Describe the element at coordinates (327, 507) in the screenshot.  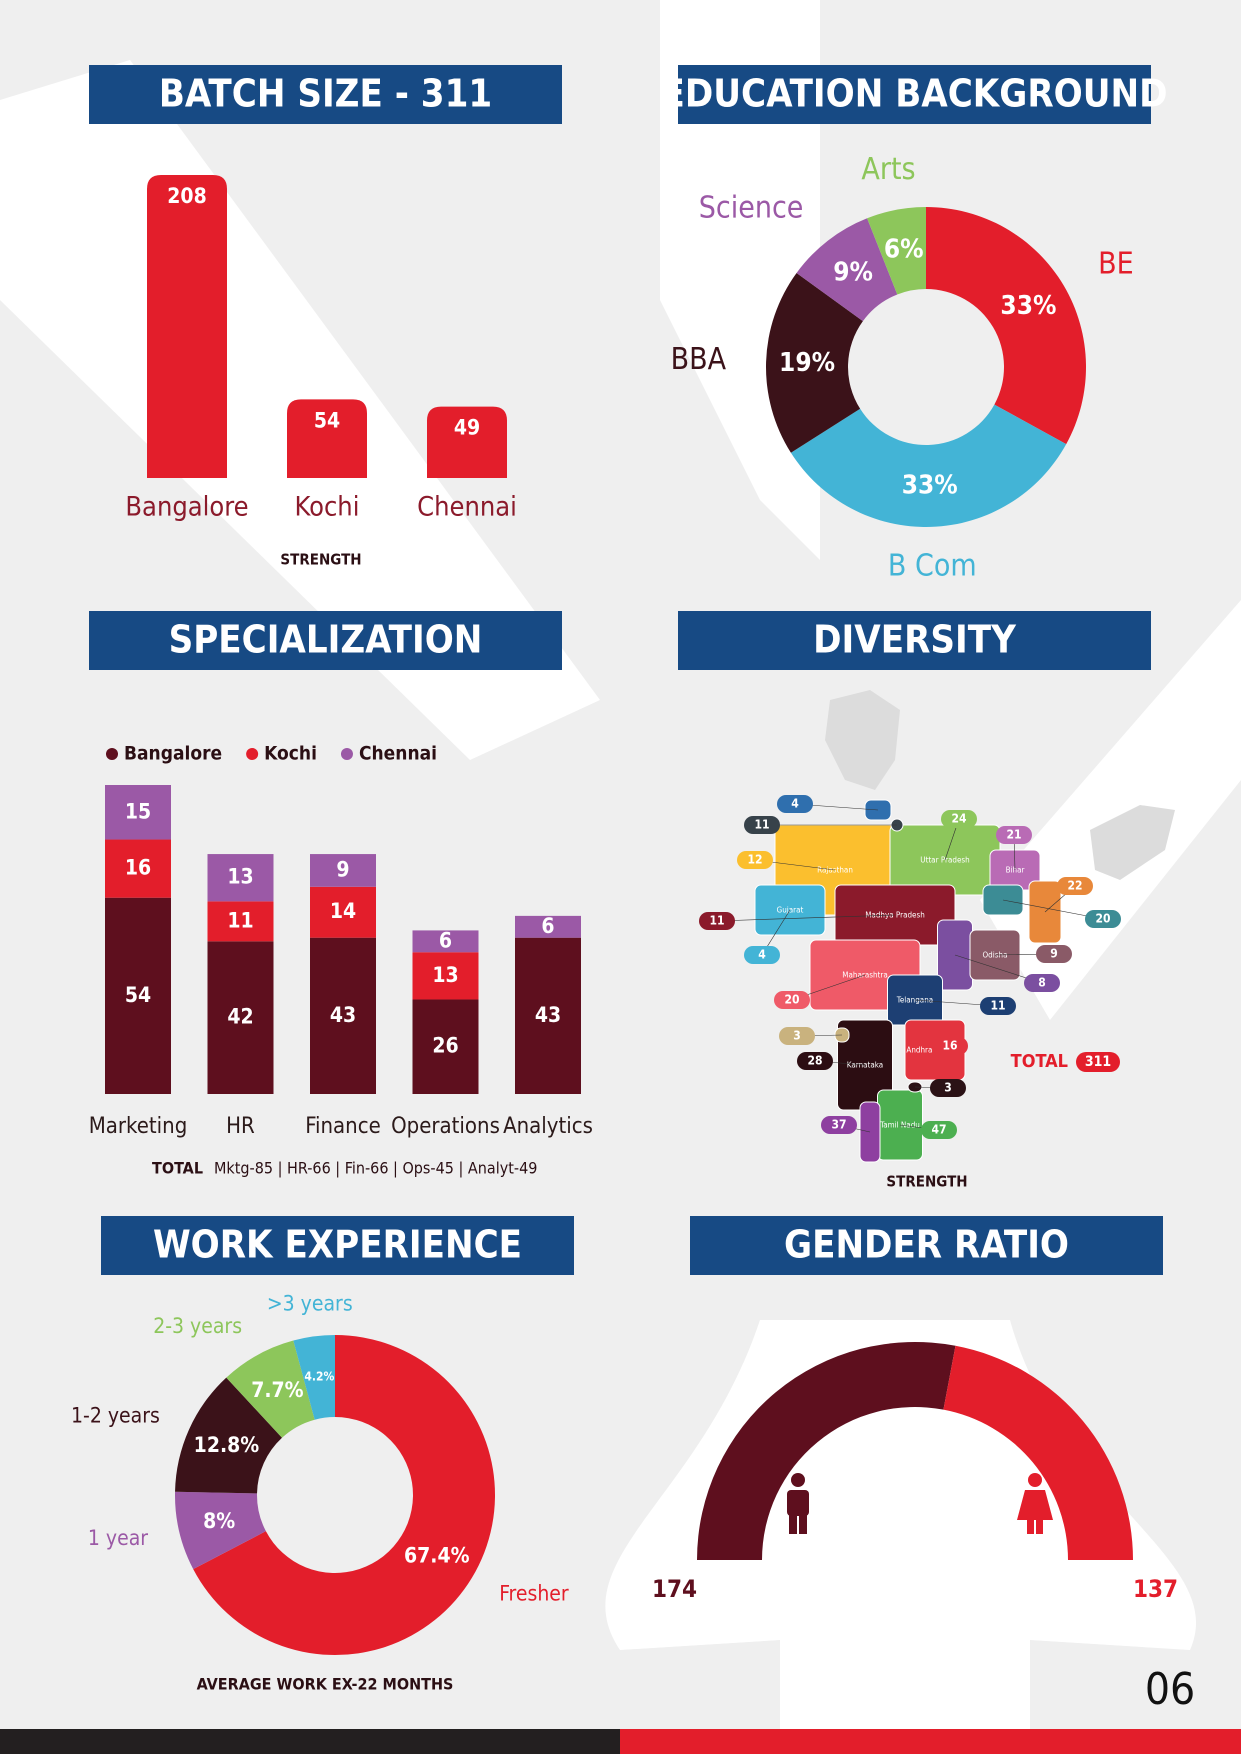
I see `x-tick-label: Kochi` at that location.